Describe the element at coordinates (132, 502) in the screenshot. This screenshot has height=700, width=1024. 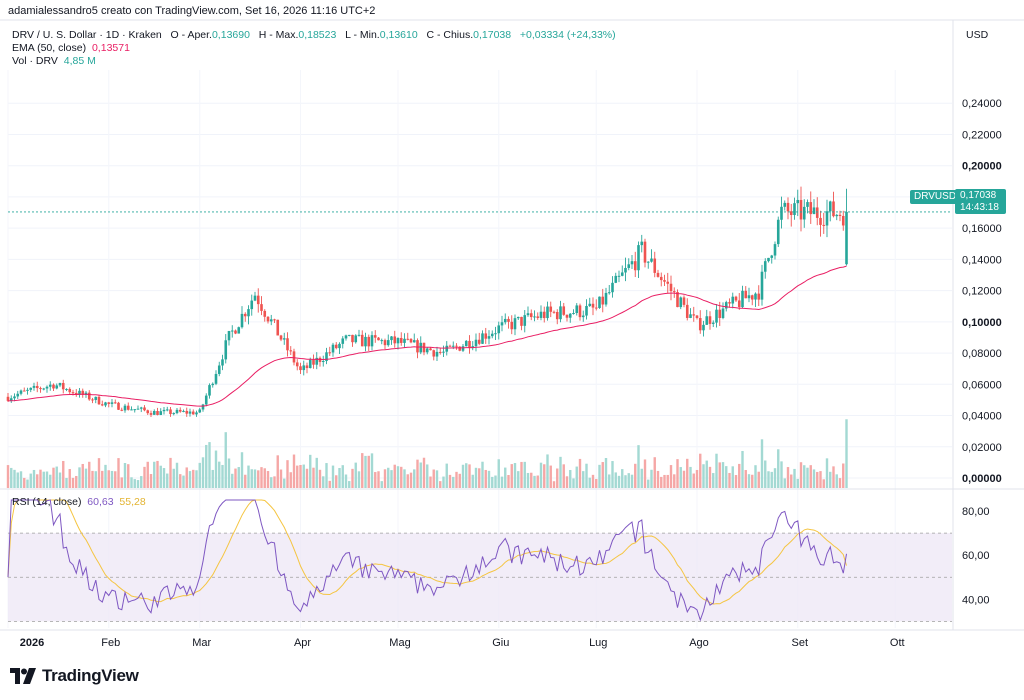
I see `rsi-ma-value: 55,28` at that location.